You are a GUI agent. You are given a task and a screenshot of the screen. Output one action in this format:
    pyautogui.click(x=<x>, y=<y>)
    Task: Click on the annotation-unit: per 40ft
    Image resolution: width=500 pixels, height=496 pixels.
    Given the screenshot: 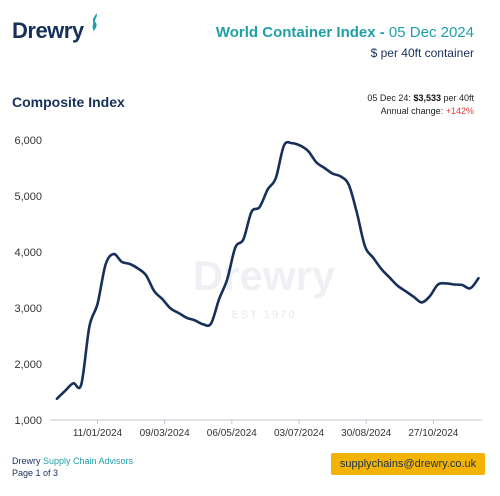 What is the action you would take?
    pyautogui.click(x=457, y=98)
    